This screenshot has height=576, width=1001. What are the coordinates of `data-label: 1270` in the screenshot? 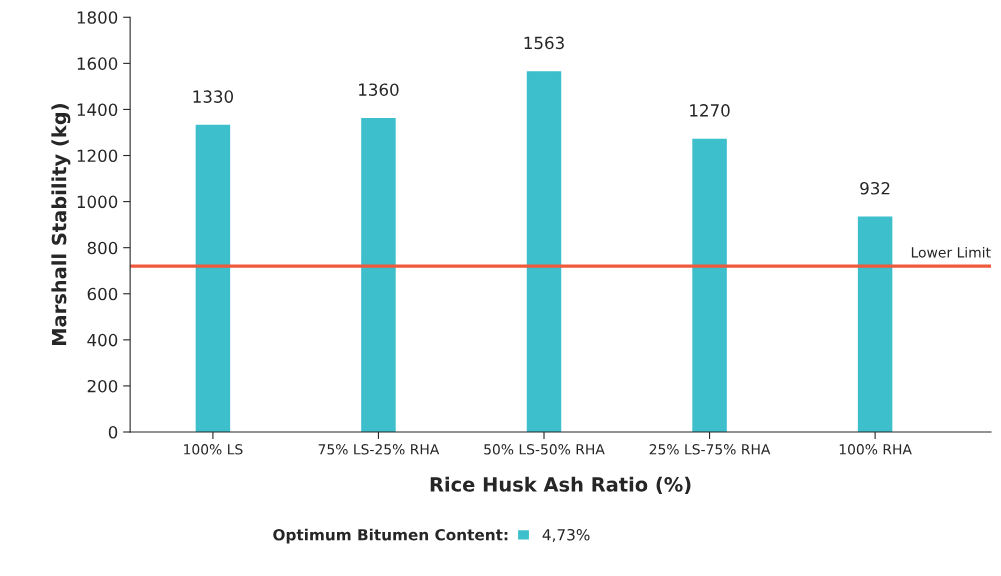 It's located at (710, 110).